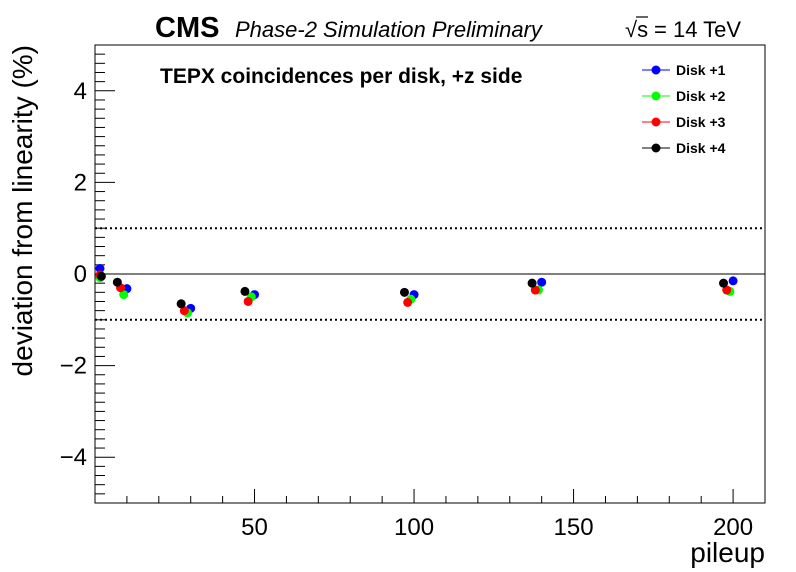 The height and width of the screenshot is (572, 796). Describe the element at coordinates (73, 366) in the screenshot. I see `y-tick-label: −2` at that location.